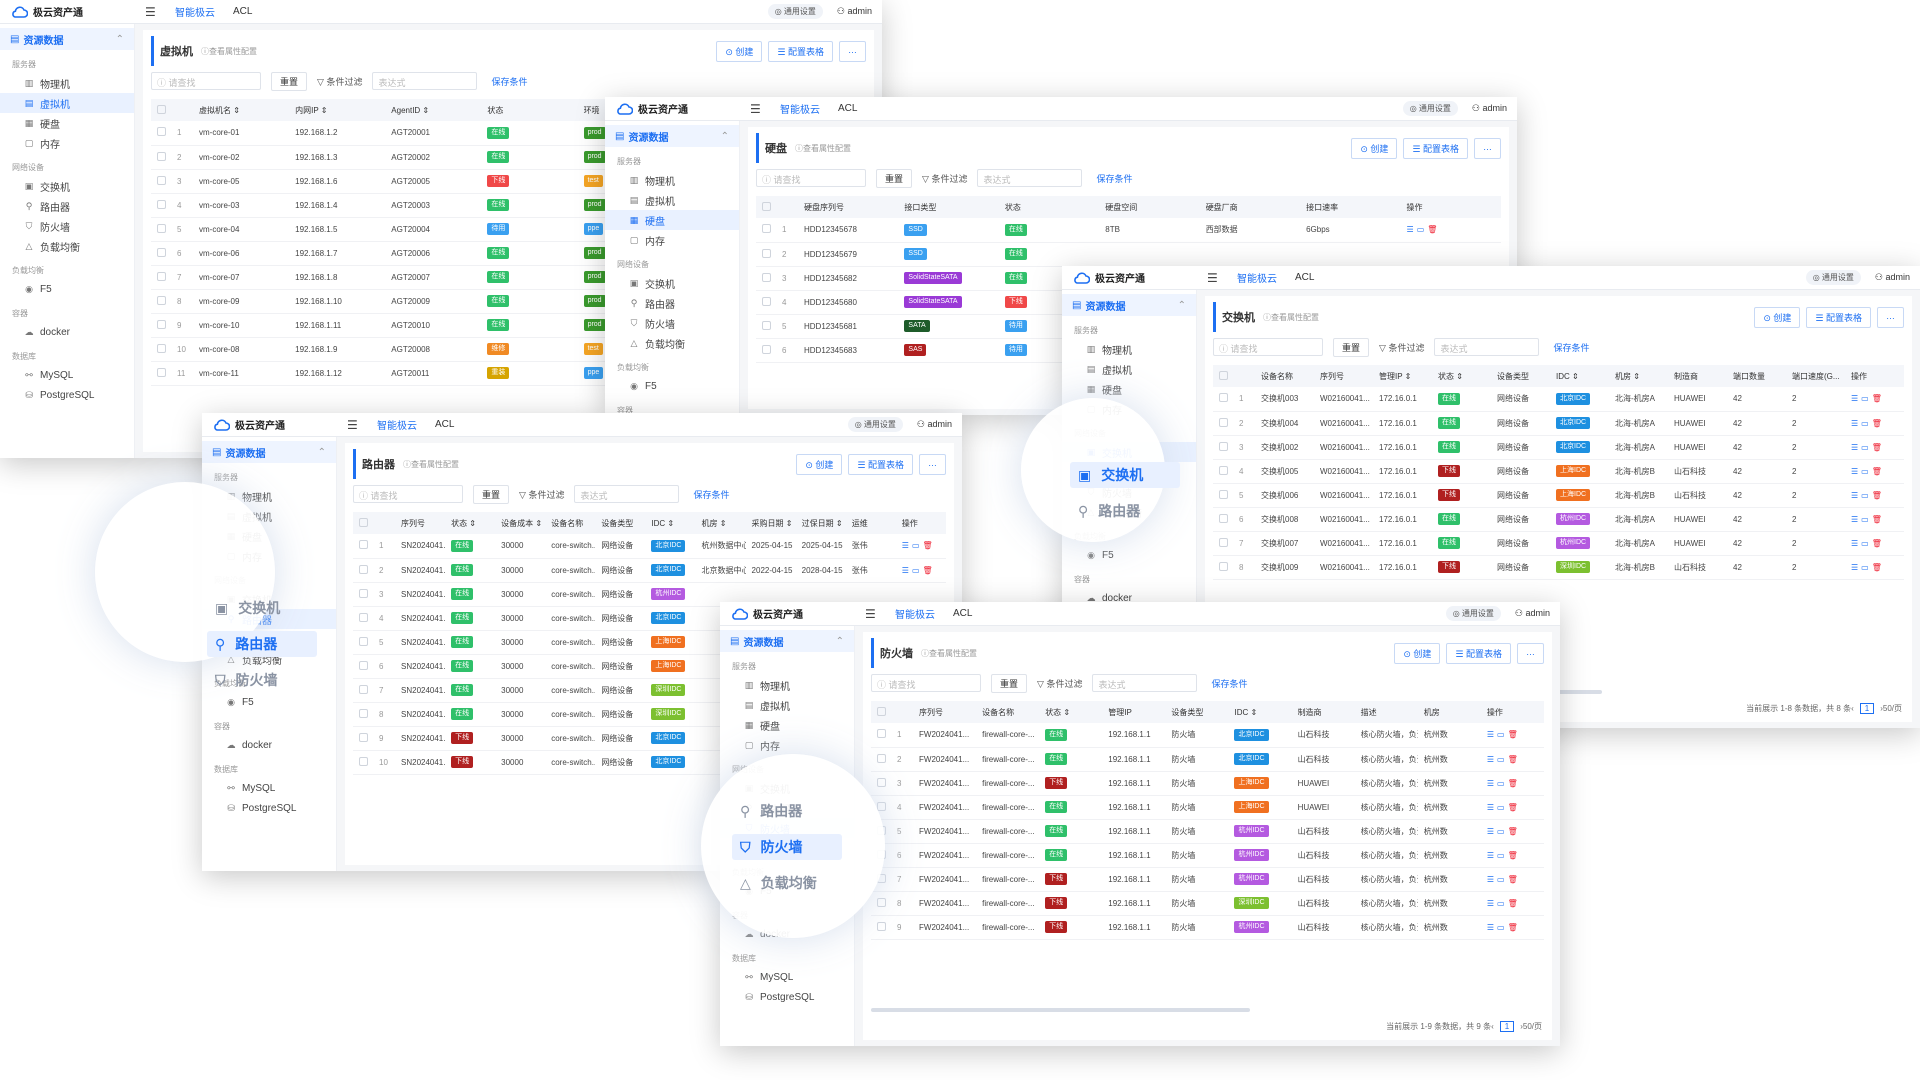 This screenshot has height=1080, width=1920. What do you see at coordinates (672, 303) in the screenshot?
I see `sidebar-item-router: ⚲ 路由器` at bounding box center [672, 303].